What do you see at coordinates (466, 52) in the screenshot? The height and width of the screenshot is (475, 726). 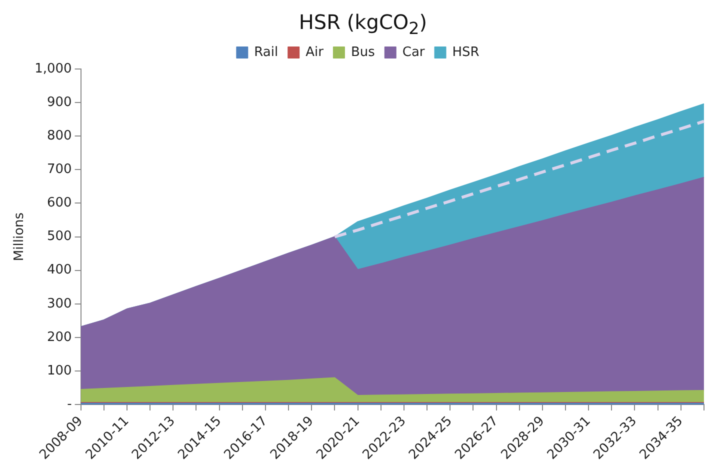 I see `legend-label: HSR` at bounding box center [466, 52].